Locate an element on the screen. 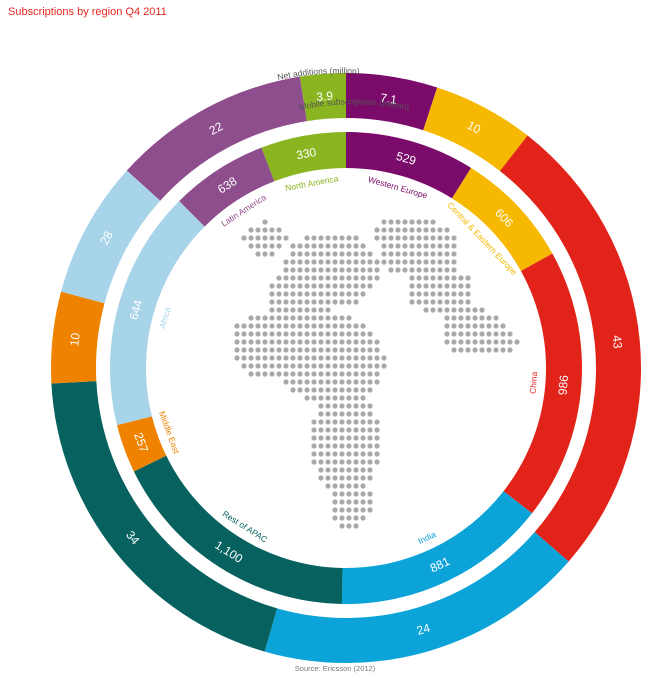 The height and width of the screenshot is (686, 670). subscriptions-segment-india is located at coordinates (436, 547).